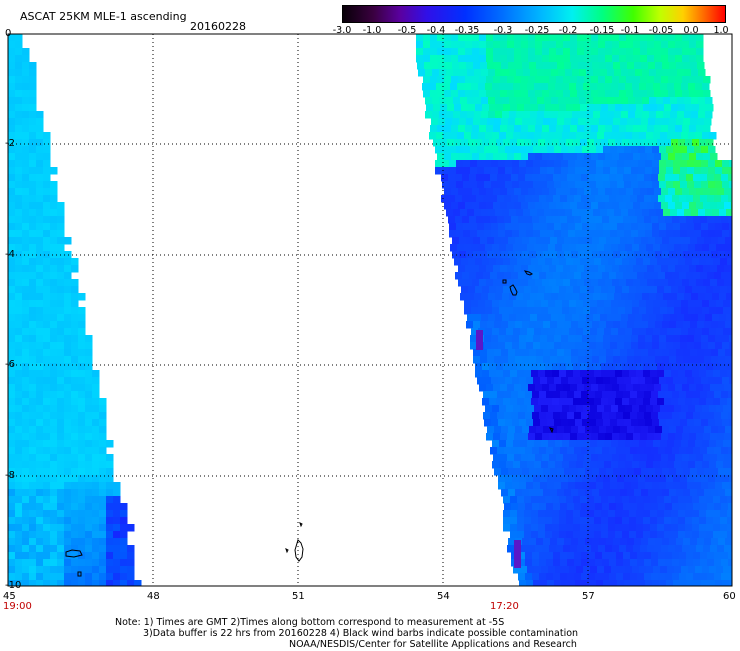 This screenshot has width=740, height=651. I want to click on time-label-left: 19:00, so click(17, 606).